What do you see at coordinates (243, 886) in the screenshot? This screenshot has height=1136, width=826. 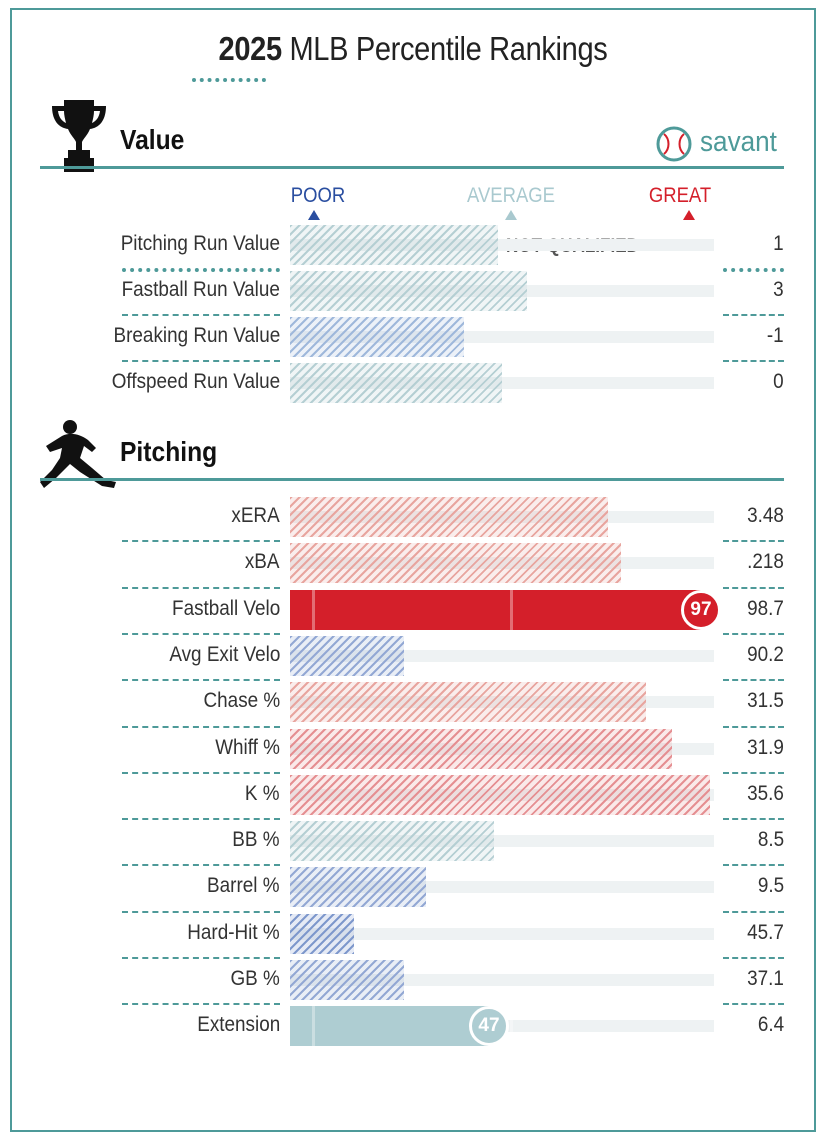 I see `metric-label: Barrel %` at bounding box center [243, 886].